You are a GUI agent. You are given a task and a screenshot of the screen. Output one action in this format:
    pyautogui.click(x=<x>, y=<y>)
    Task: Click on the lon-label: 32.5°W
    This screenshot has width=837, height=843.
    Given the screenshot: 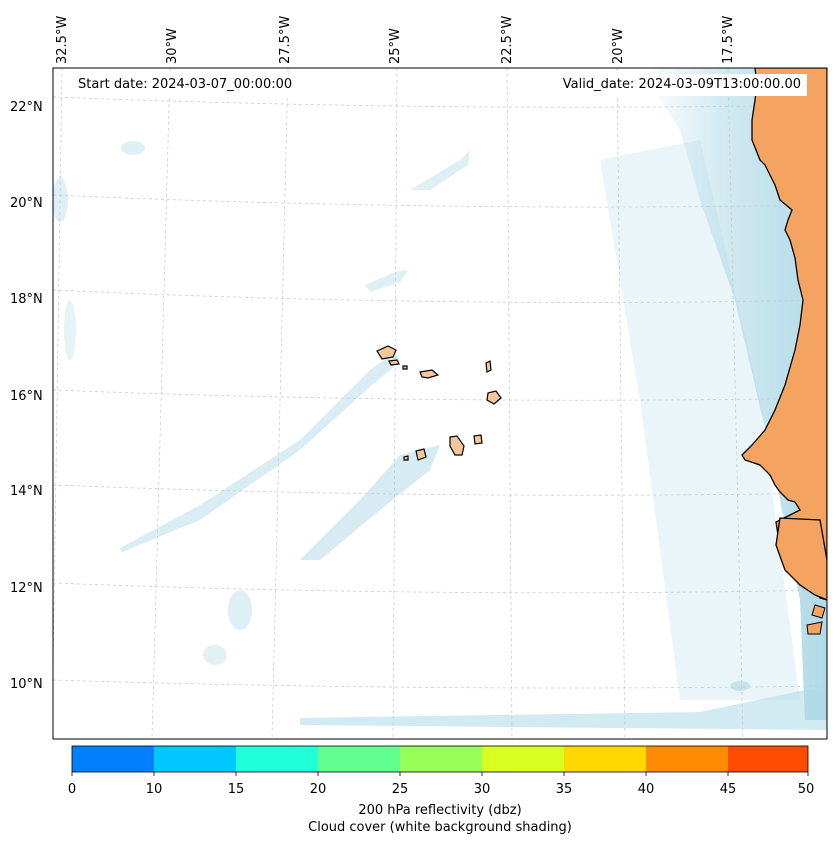 What is the action you would take?
    pyautogui.click(x=62, y=40)
    